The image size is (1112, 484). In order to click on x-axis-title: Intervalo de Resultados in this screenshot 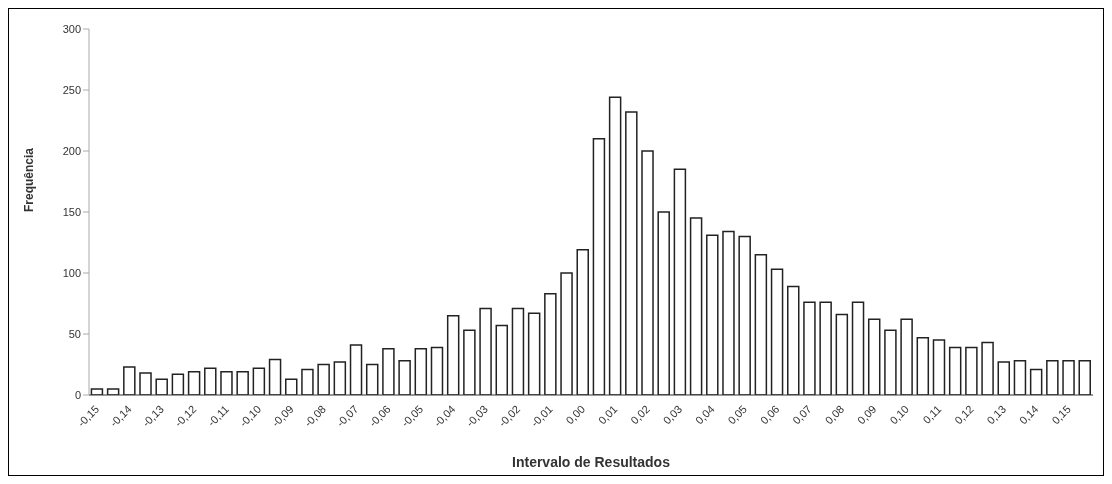, I will do `click(591, 462)`.